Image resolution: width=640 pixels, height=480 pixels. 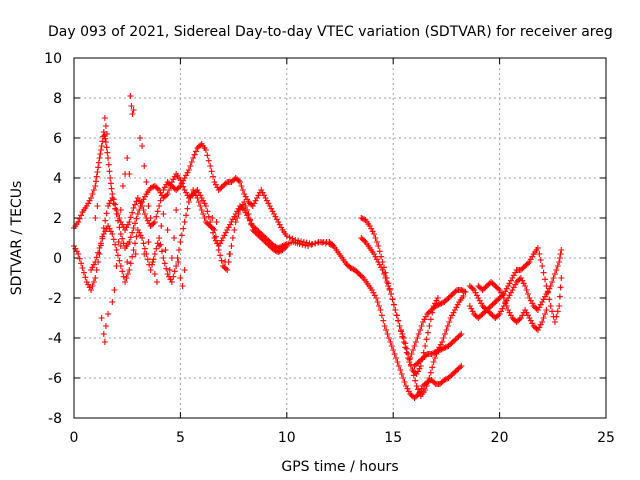 I want to click on y-tick-label: -6, so click(x=55, y=379).